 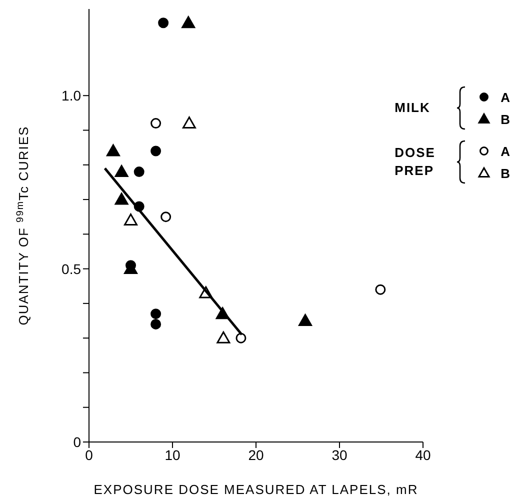 I want to click on annotation: DOSE PREP, so click(x=415, y=162).